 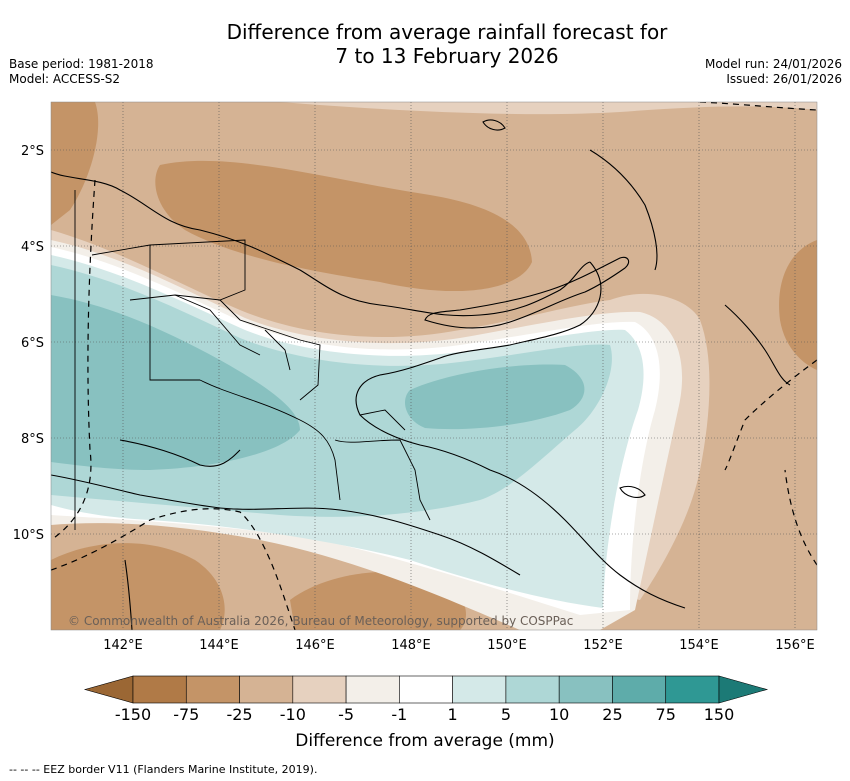 What do you see at coordinates (411, 645) in the screenshot?
I see `lon-label: 148°E` at bounding box center [411, 645].